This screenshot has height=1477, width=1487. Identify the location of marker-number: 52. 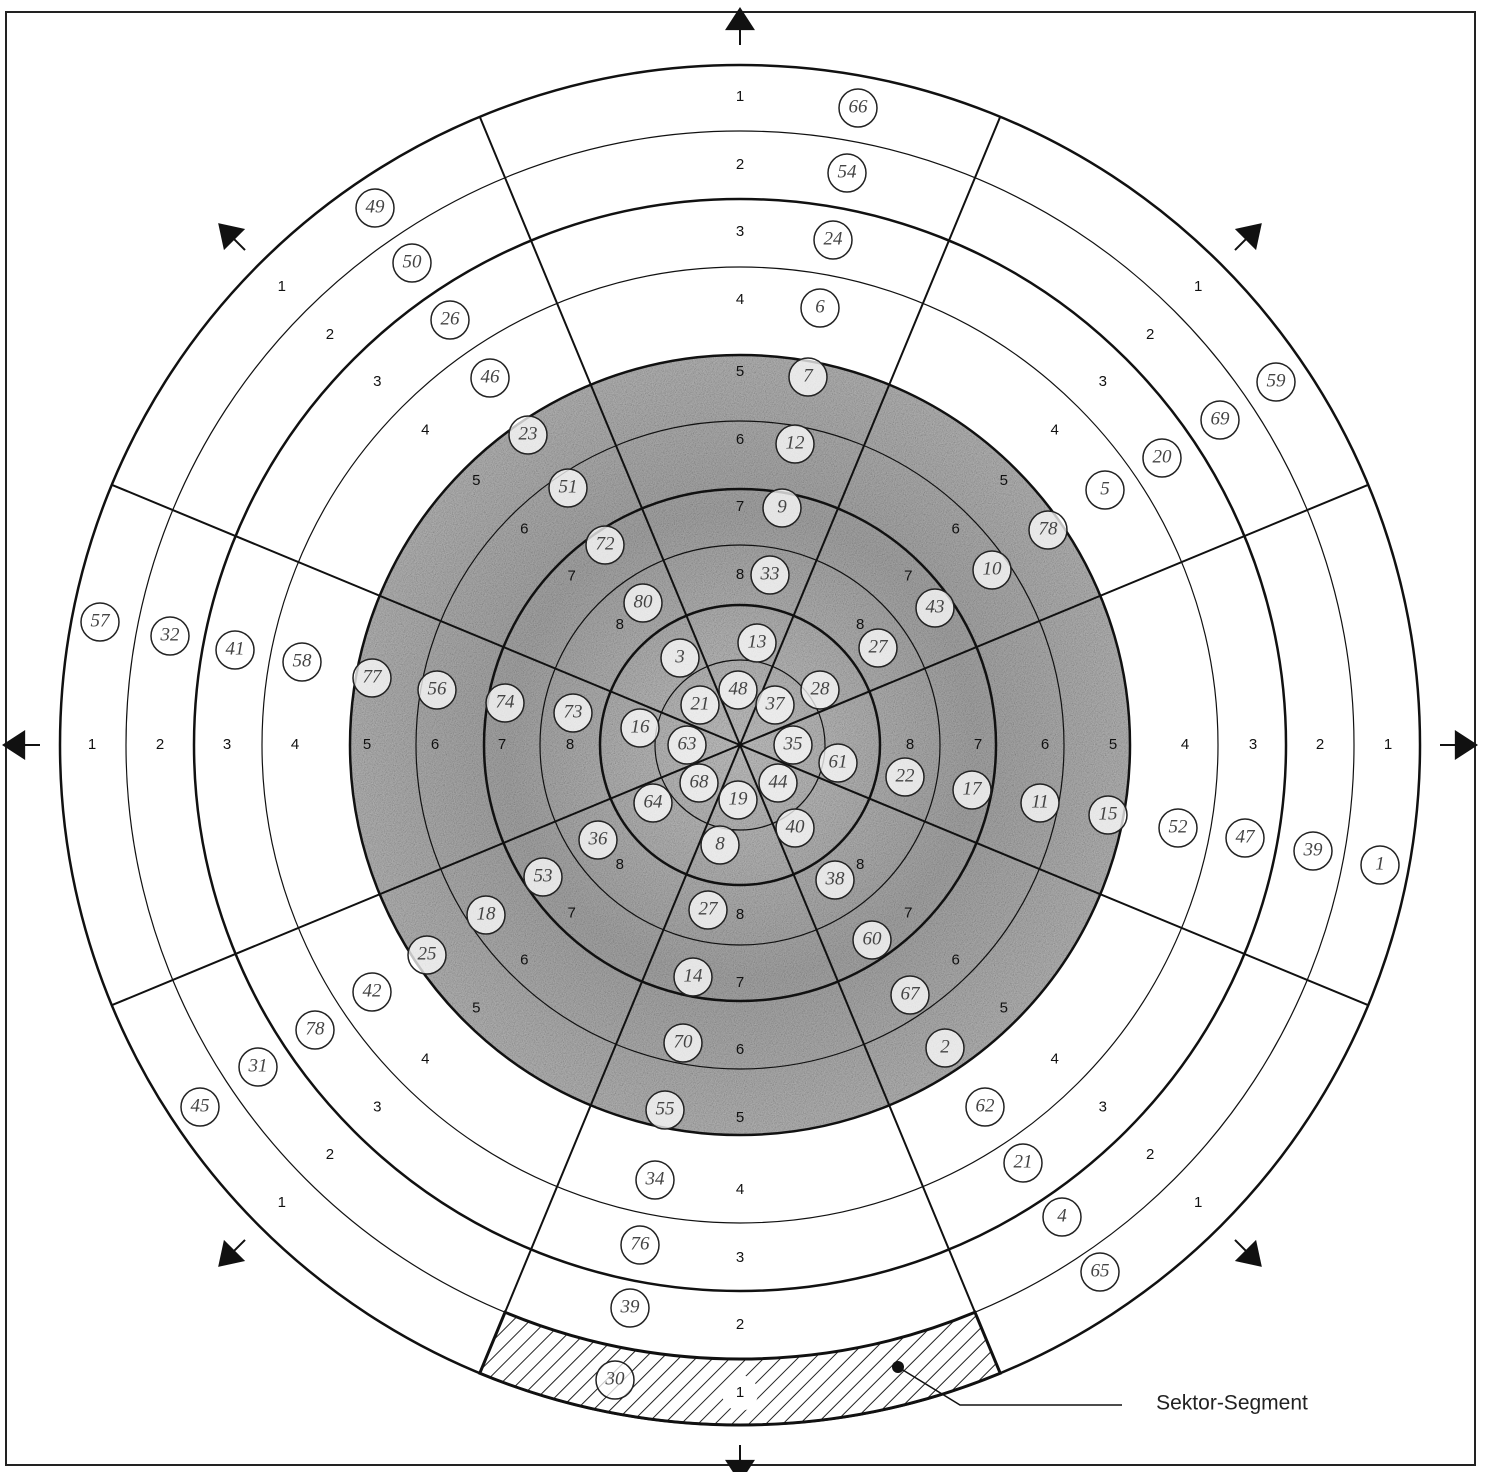
(1179, 826).